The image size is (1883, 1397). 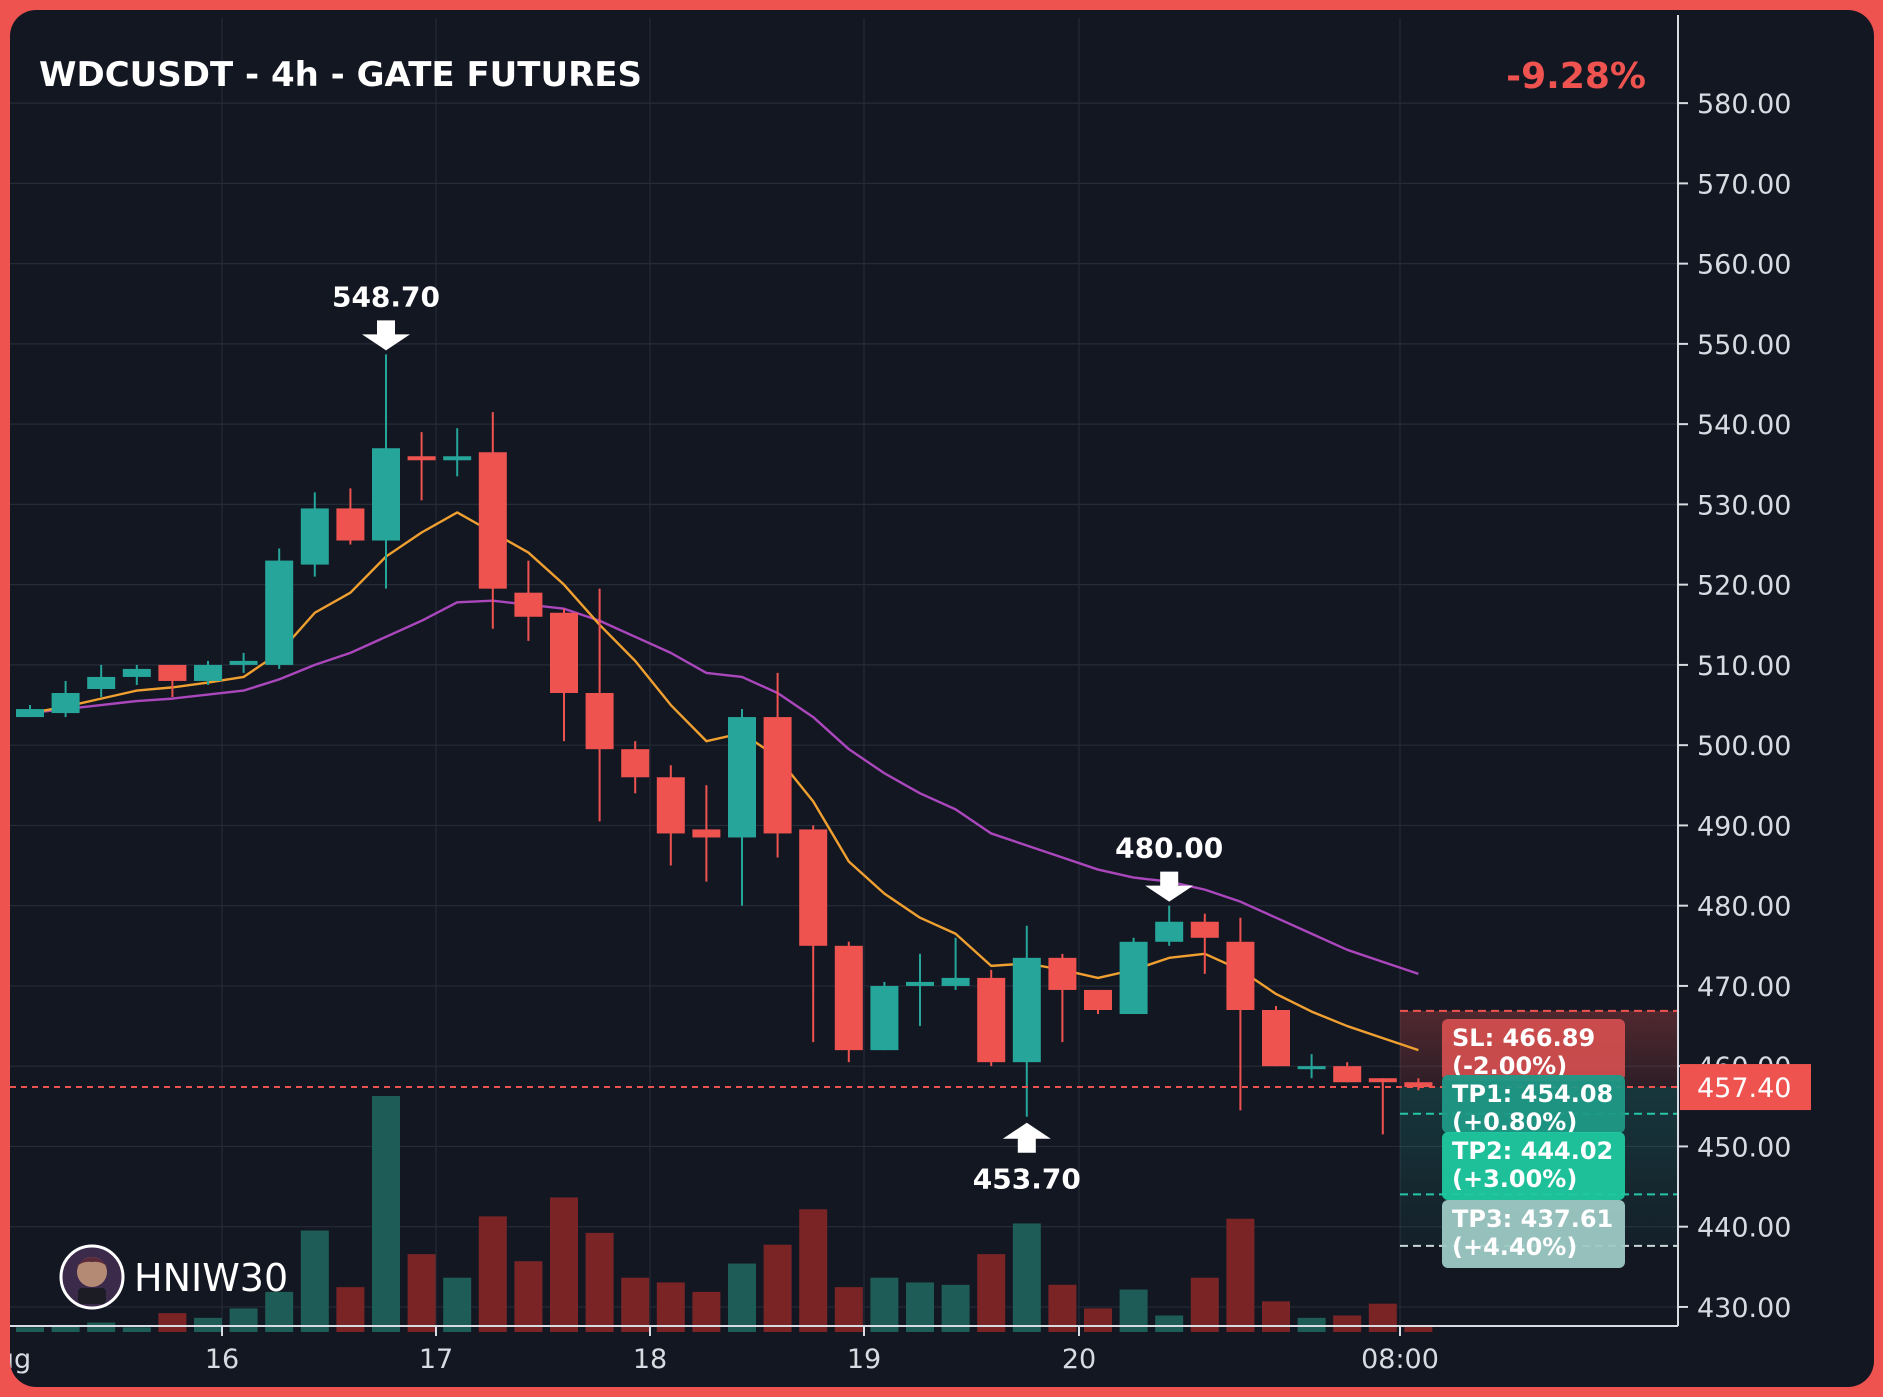 What do you see at coordinates (1532, 1219) in the screenshot?
I see `level-label-value: TP3: 437.61` at bounding box center [1532, 1219].